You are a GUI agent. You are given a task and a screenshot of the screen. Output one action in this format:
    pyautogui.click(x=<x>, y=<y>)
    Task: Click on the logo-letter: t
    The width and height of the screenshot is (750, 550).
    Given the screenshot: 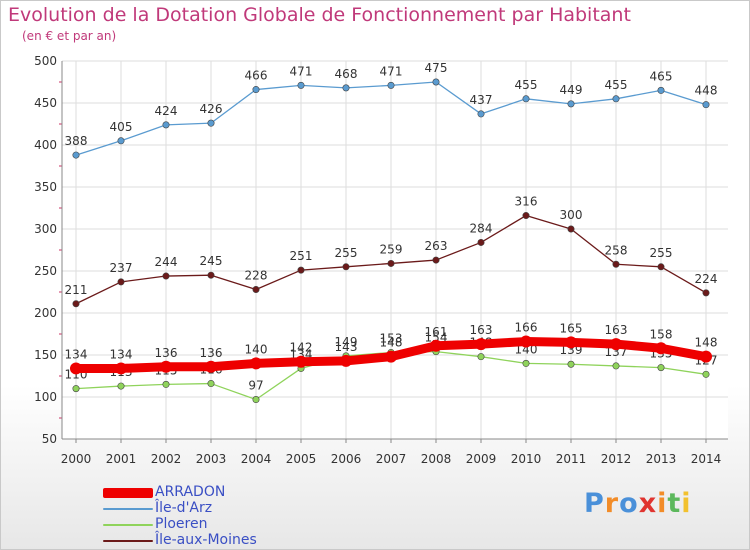 What is the action you would take?
    pyautogui.click(x=674, y=503)
    